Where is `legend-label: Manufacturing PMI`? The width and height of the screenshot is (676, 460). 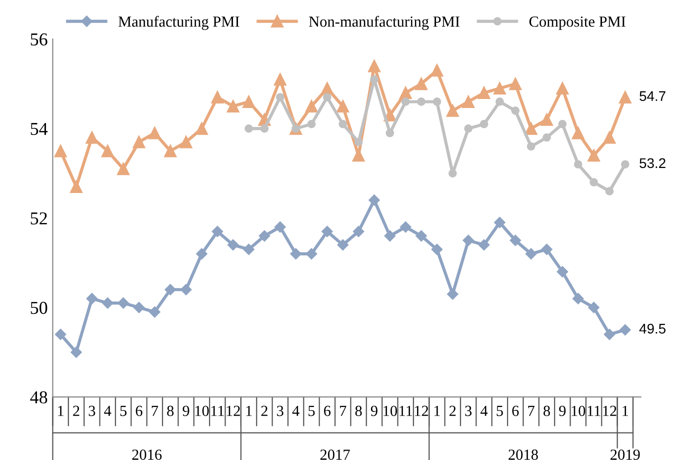
legend-label: Manufacturing PMI is located at coordinates (179, 23).